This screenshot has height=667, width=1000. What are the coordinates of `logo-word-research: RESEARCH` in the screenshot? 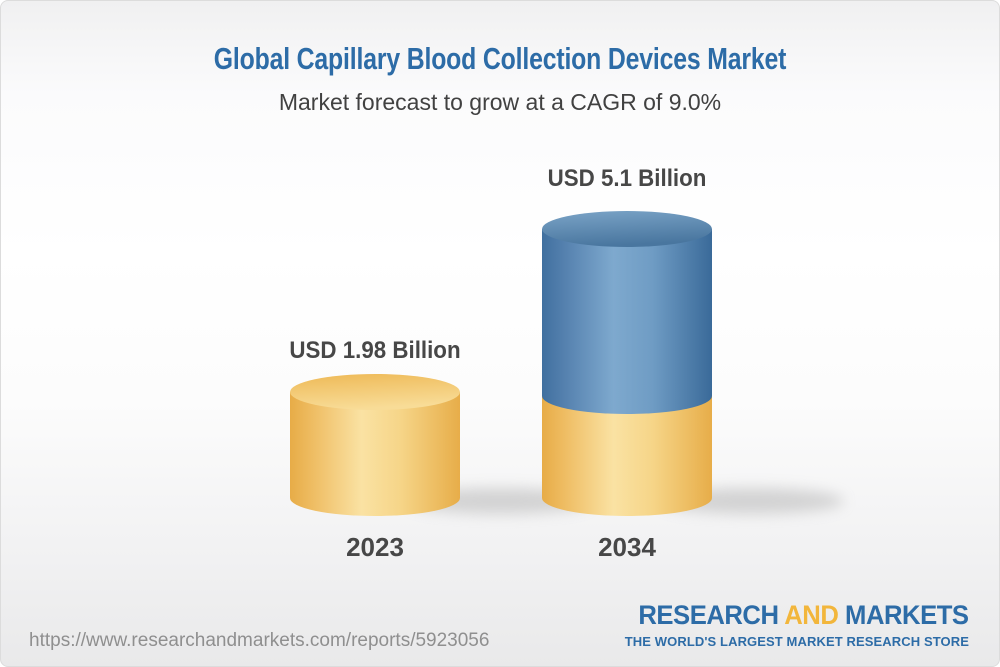 It's located at (709, 615).